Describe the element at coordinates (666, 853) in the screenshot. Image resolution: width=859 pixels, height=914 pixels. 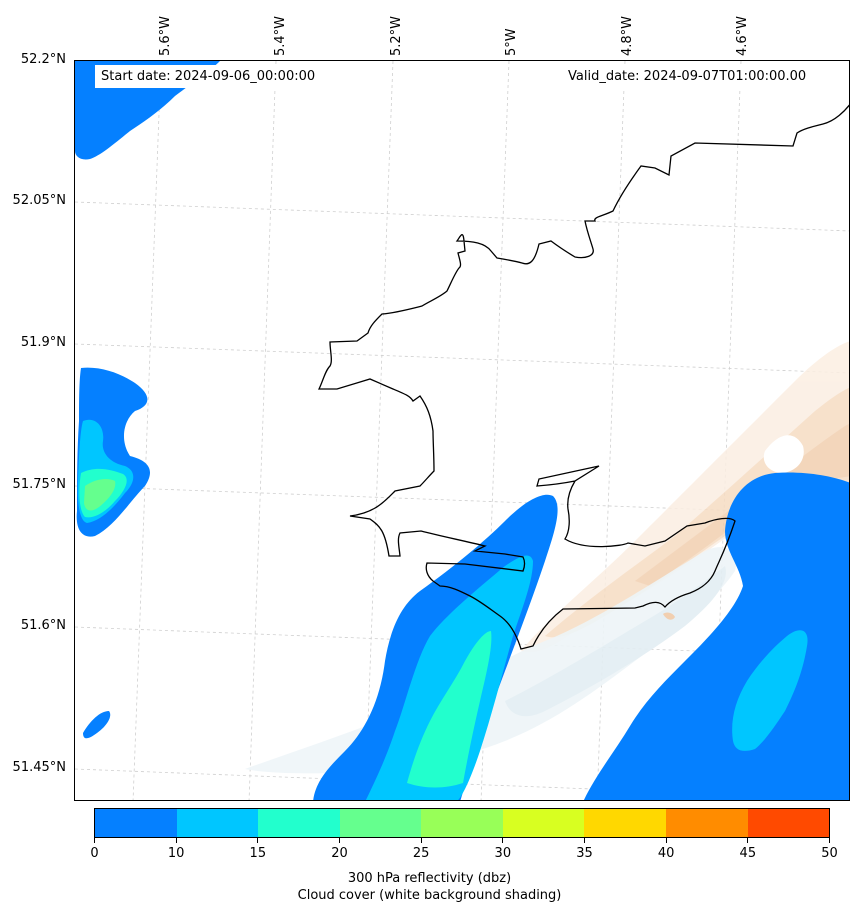
I see `colorbar-tick-label: 40` at that location.